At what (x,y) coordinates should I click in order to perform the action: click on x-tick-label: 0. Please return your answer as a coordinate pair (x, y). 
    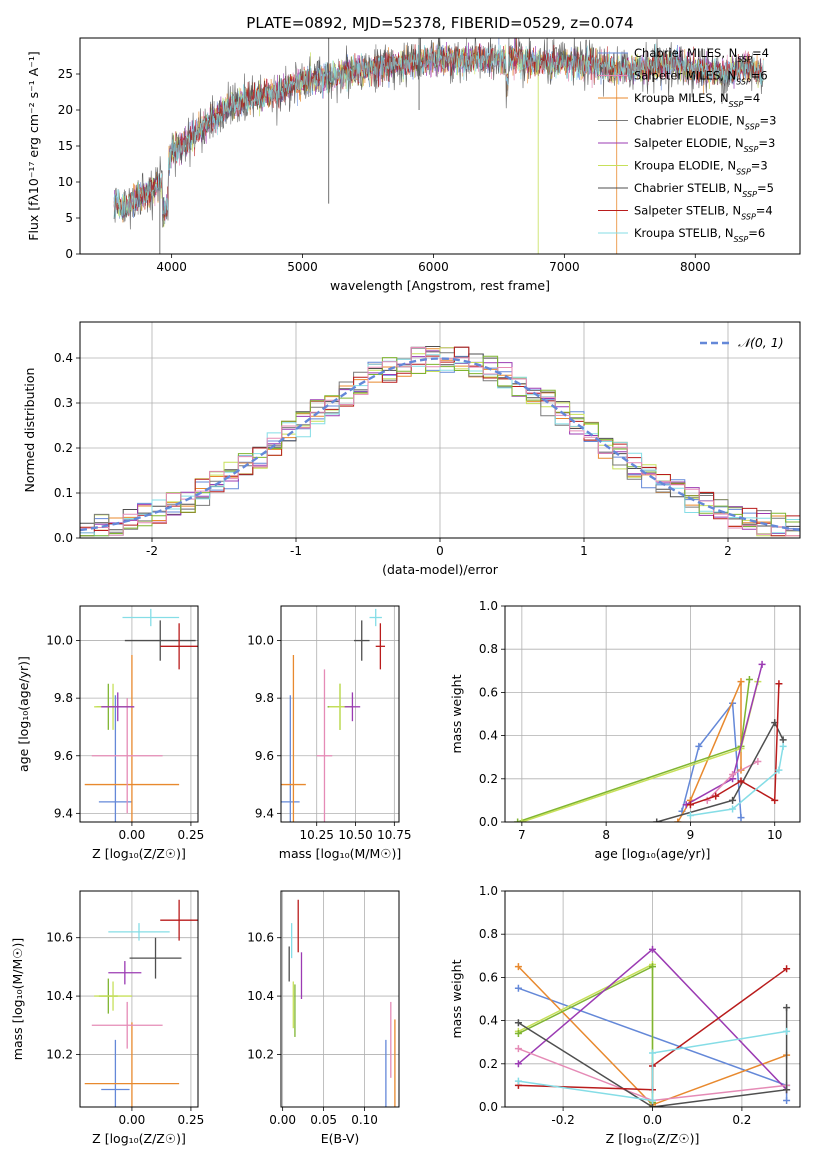
    Looking at the image, I should click on (440, 551).